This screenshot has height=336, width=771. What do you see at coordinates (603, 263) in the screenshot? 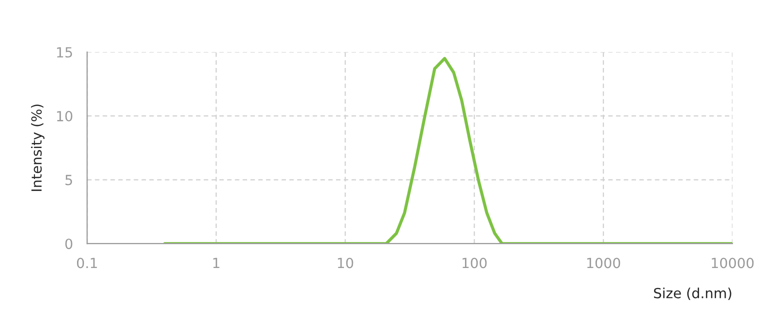
I see `x-tick-label: 1000` at bounding box center [603, 263].